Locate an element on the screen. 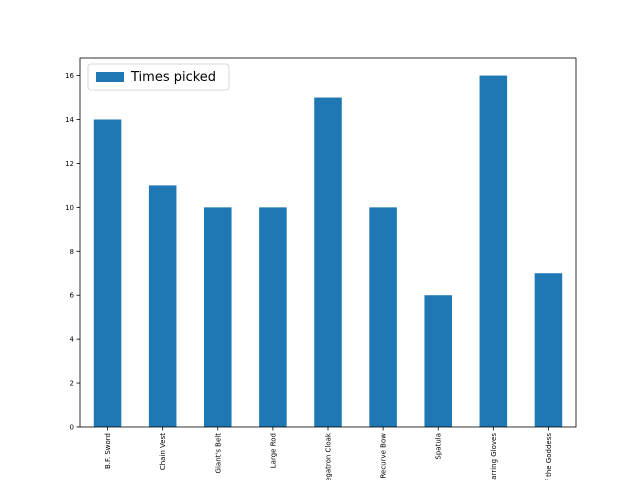 The width and height of the screenshot is (640, 480). y-tick-label: 8 is located at coordinates (72, 252).